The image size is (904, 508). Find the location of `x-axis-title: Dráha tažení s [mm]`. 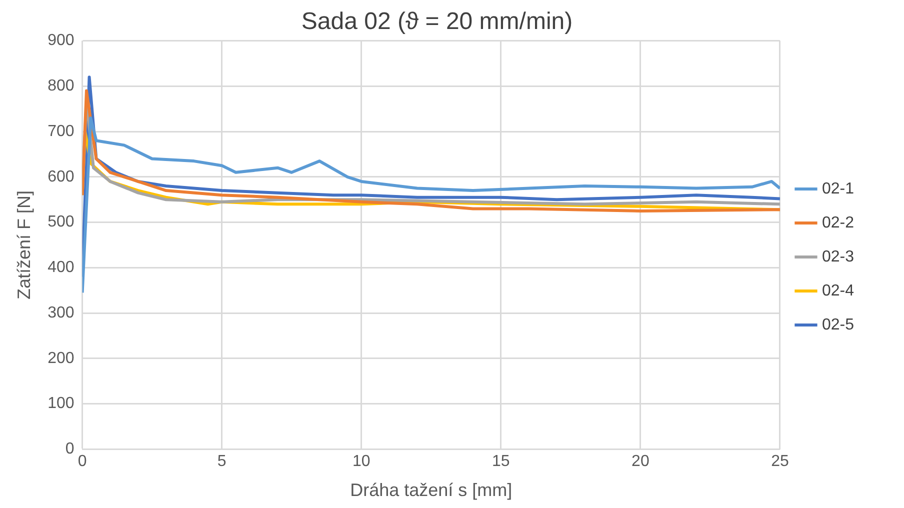

x-axis-title: Dráha tažení s [mm] is located at coordinates (431, 490).